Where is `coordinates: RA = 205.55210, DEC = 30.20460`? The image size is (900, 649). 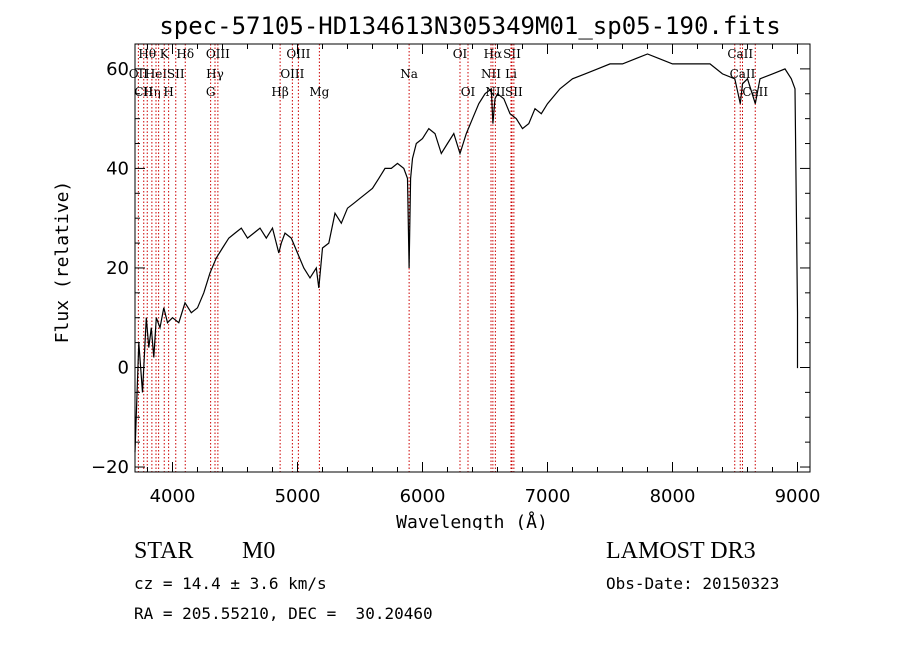
coordinates: RA = 205.55210, DEC = 30.20460 is located at coordinates (283, 613).